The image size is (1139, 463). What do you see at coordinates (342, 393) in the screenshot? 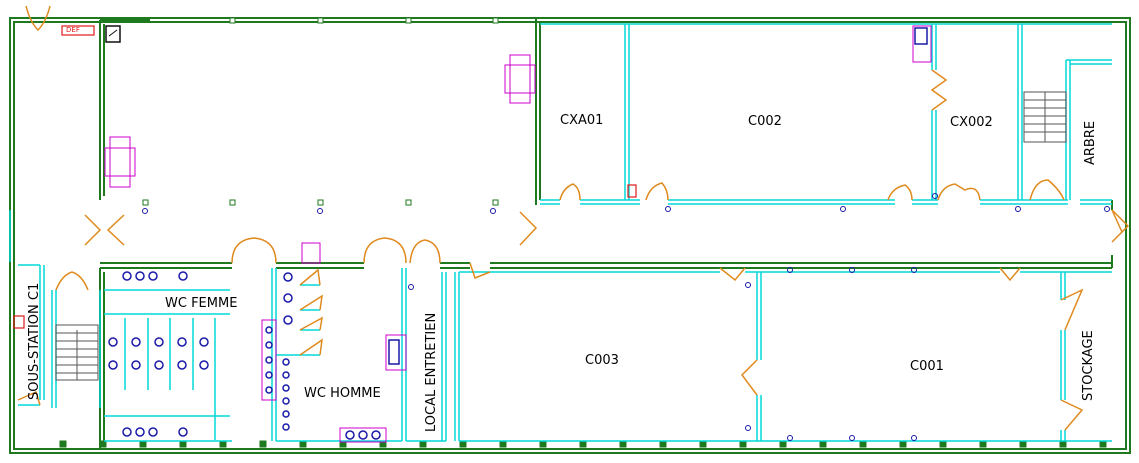
I see `room-label-wc-homme: WC HOMME` at bounding box center [342, 393].